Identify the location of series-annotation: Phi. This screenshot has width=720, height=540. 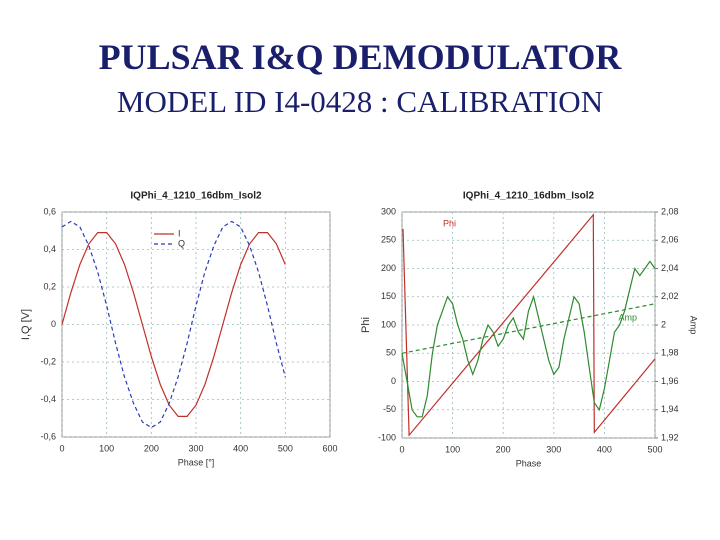
(449, 223).